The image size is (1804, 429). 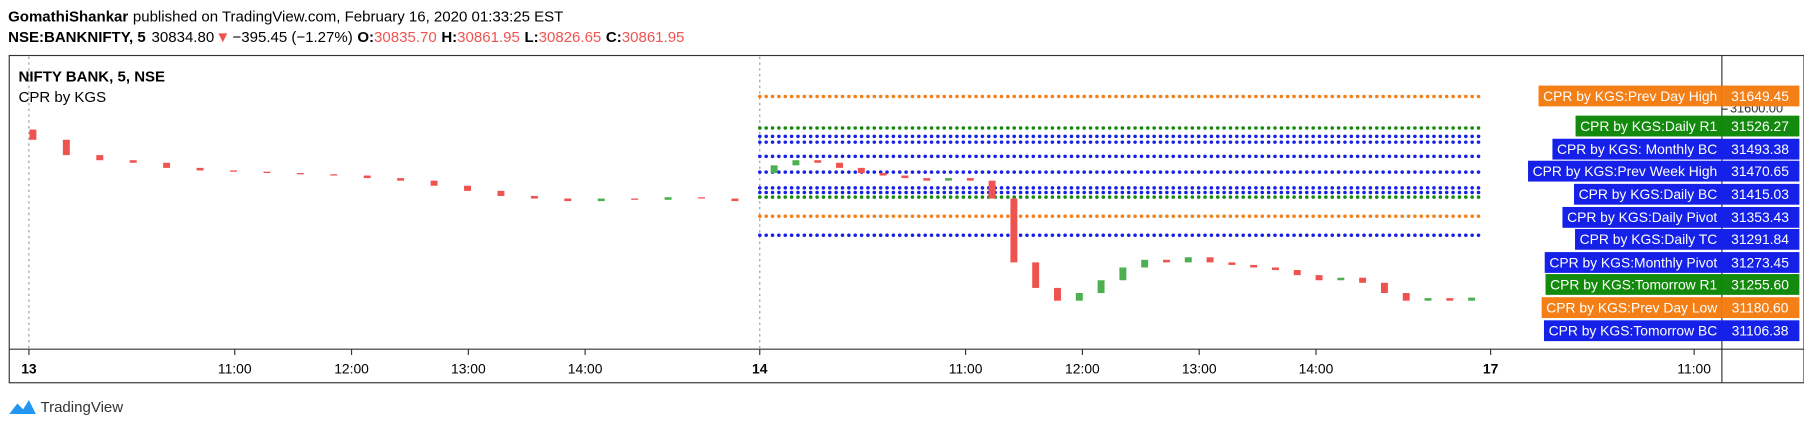 I want to click on level-label: CPR by KGS:Monthly Pivot 31273.45, so click(x=1672, y=262).